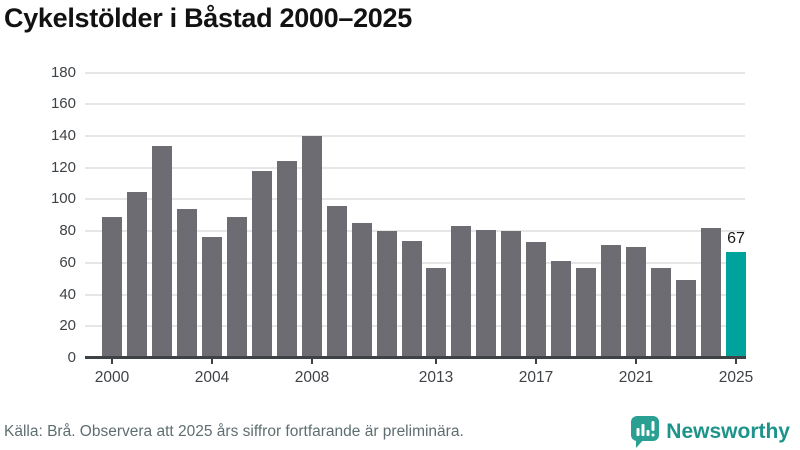  What do you see at coordinates (212, 377) in the screenshot?
I see `x-tick-label-2004: 2004` at bounding box center [212, 377].